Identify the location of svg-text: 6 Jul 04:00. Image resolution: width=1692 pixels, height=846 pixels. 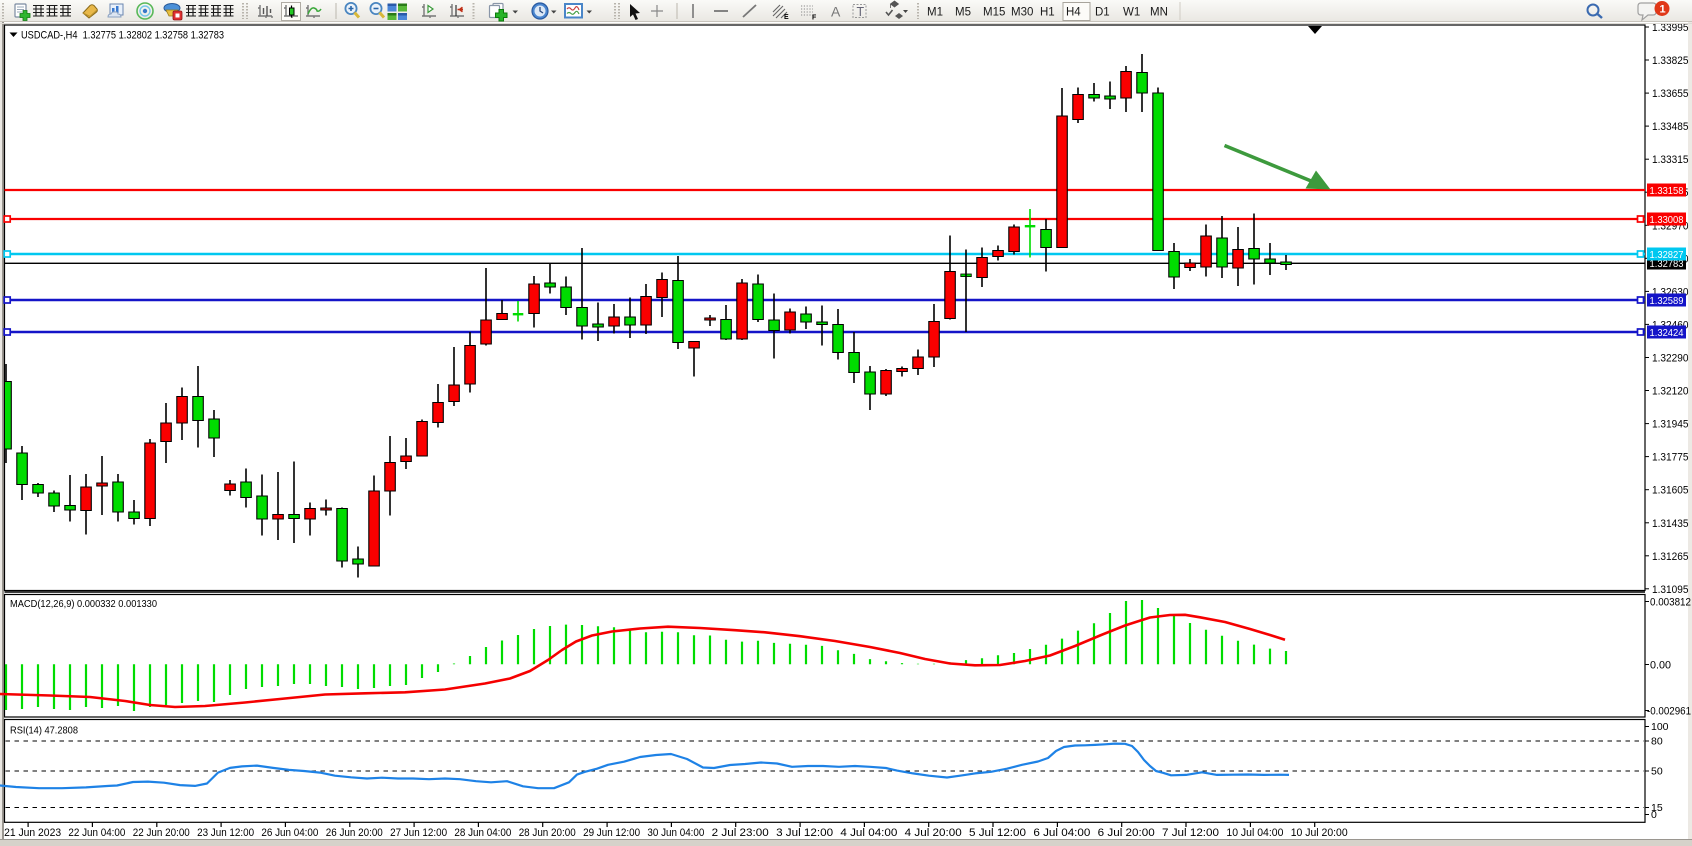
(1061, 833).